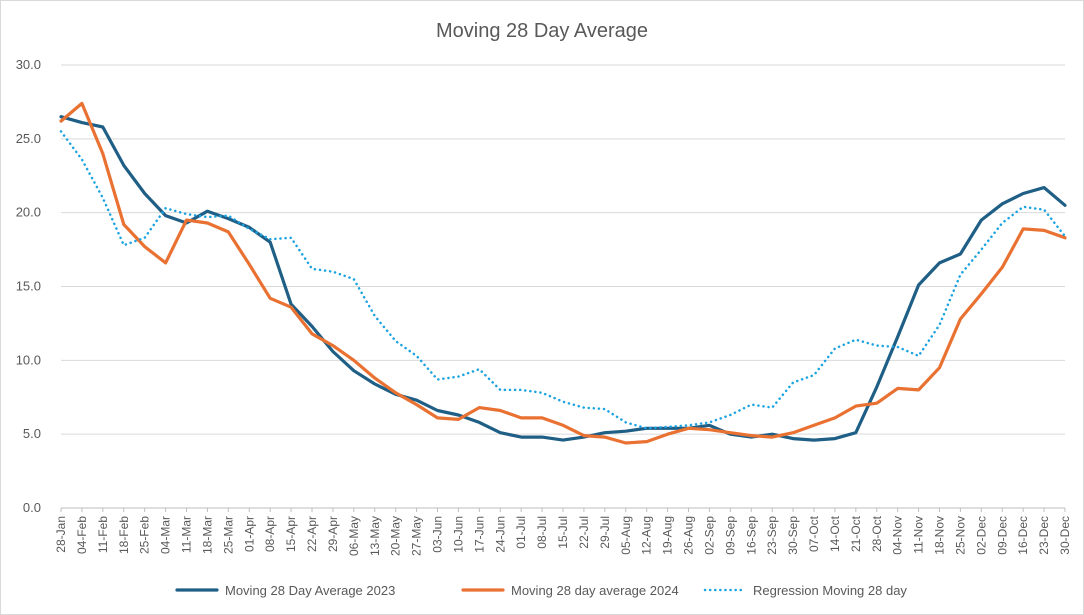 Image resolution: width=1084 pixels, height=615 pixels. What do you see at coordinates (207, 535) in the screenshot?
I see `x-tick-label: 18-Mar` at bounding box center [207, 535].